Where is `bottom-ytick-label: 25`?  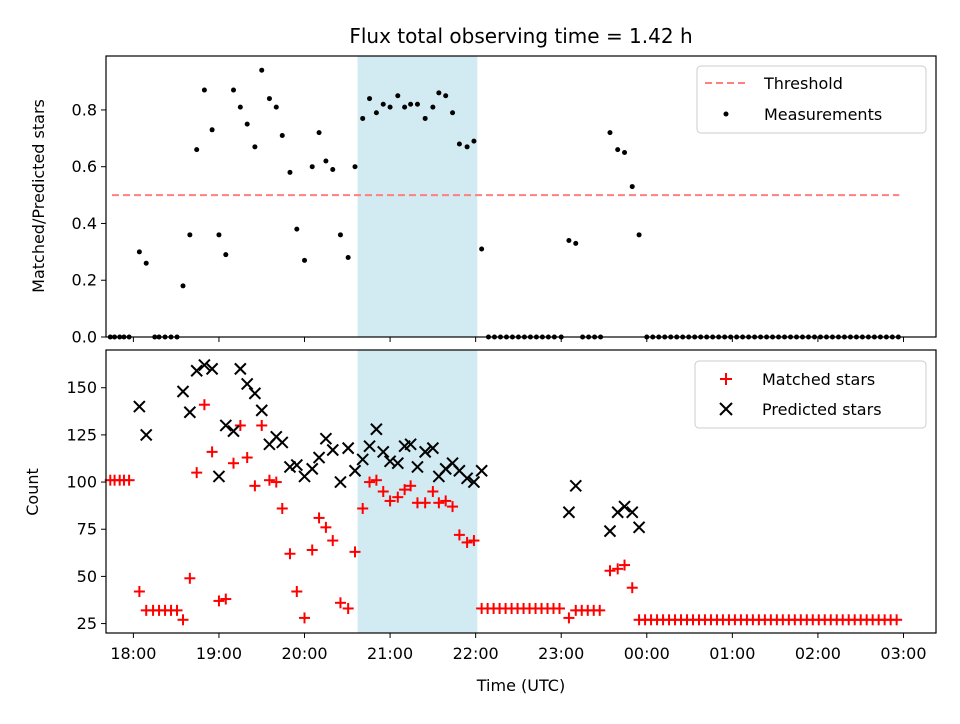
bottom-ytick-label: 25 is located at coordinates (87, 623).